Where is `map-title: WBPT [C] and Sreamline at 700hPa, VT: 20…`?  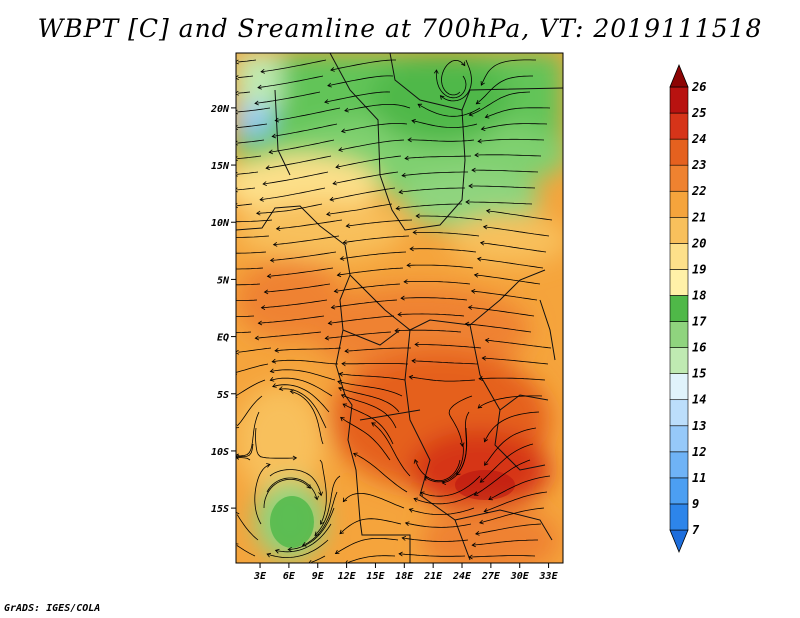
map-title: WBPT [C] and Sreamline at 700hPa, VT: 20… is located at coordinates (400, 28).